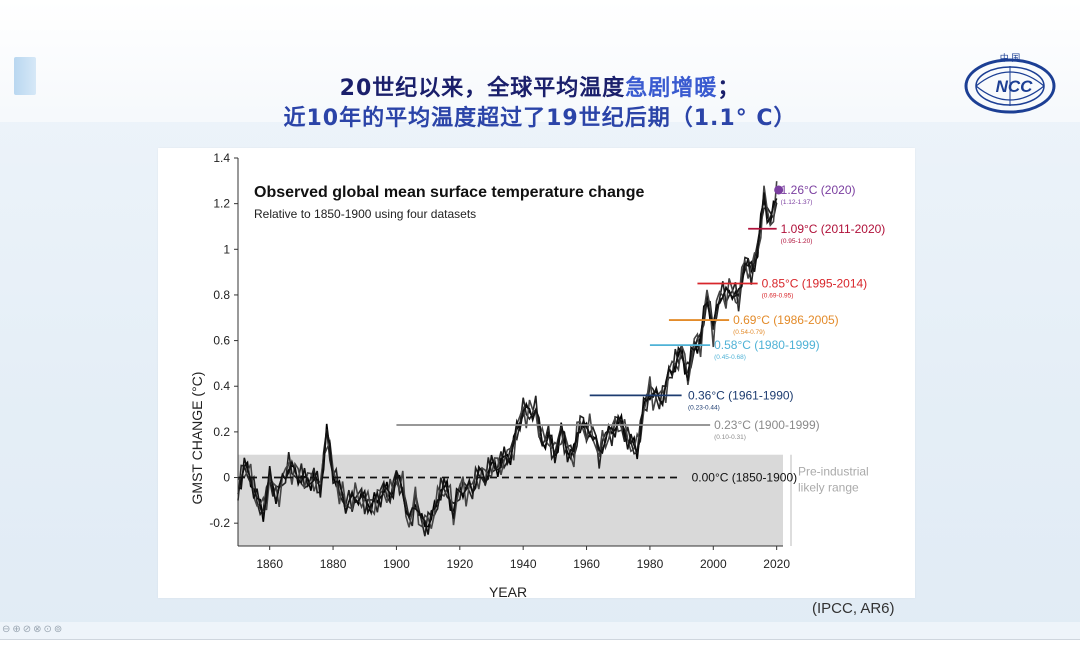 The image size is (1080, 649). I want to click on period-point, so click(779, 190).